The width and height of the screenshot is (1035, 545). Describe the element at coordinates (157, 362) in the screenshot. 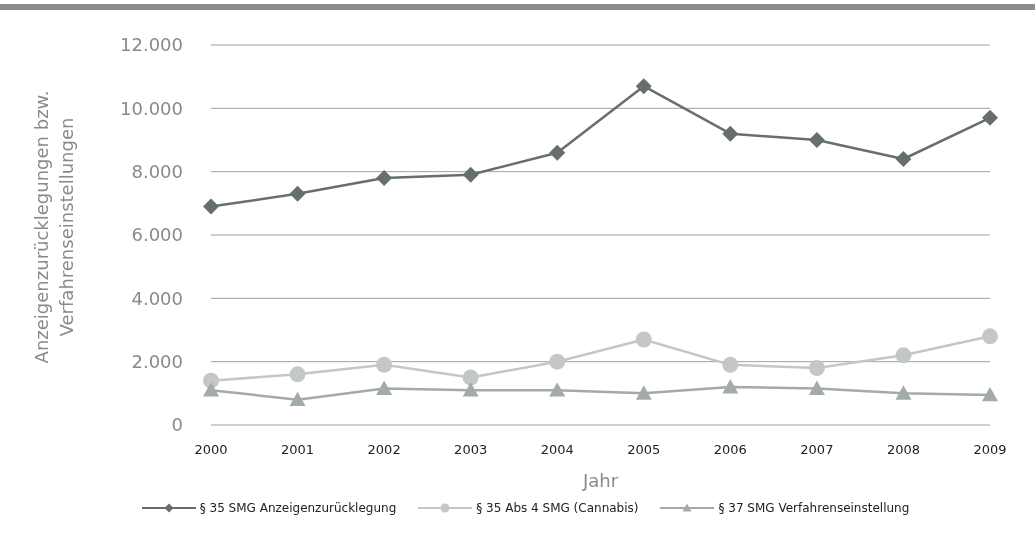

I see `y-tick-label: 2.000` at that location.